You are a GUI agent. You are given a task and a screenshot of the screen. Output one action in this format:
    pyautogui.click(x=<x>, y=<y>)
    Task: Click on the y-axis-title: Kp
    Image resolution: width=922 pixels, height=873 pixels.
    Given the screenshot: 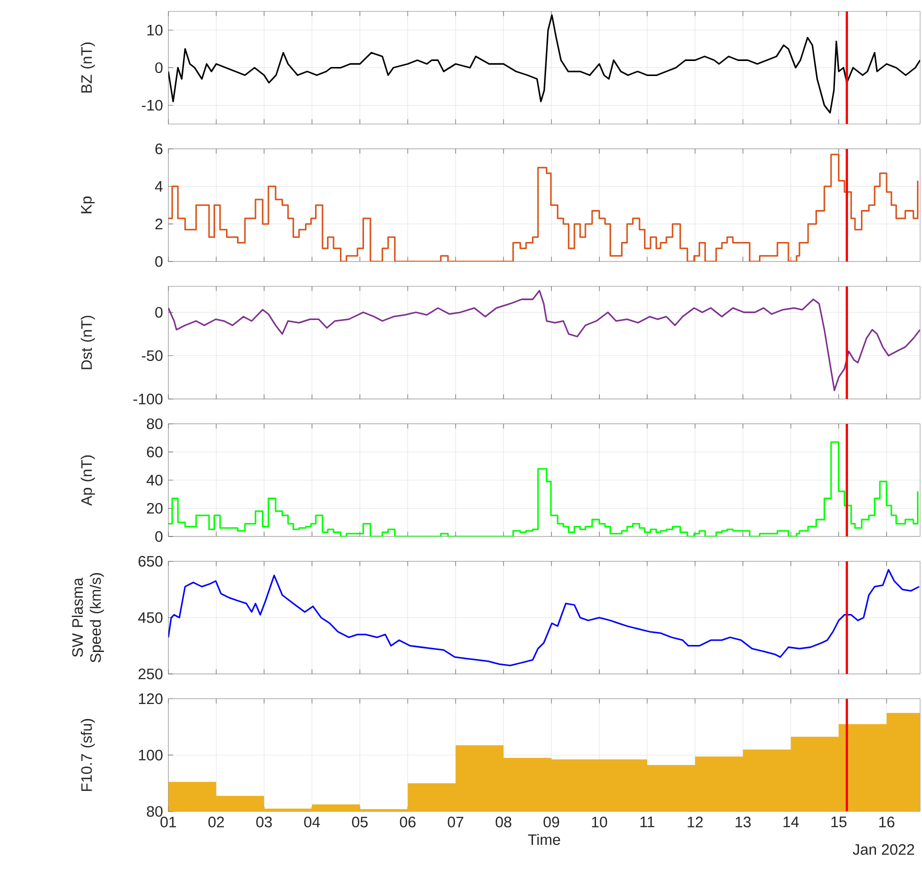 What is the action you would take?
    pyautogui.click(x=88, y=205)
    